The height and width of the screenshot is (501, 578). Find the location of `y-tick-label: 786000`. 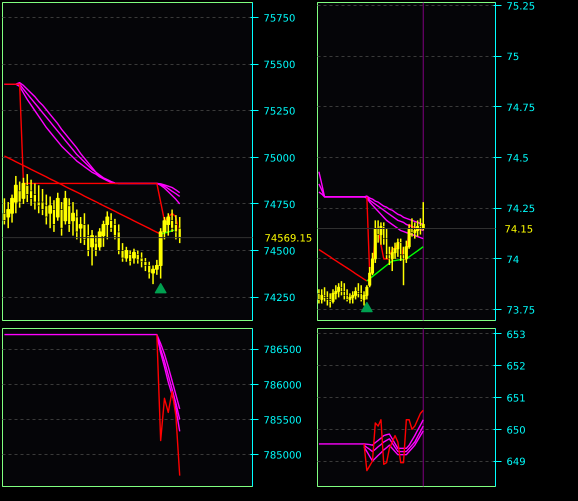

y-tick-label: 786000 is located at coordinates (283, 386).